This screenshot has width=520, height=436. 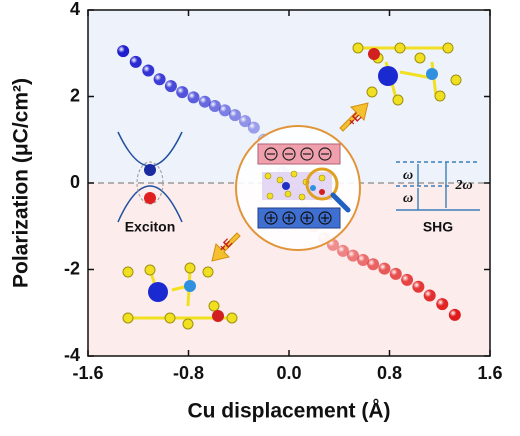 What do you see at coordinates (288, 373) in the screenshot?
I see `x-tick-label: 0.0` at bounding box center [288, 373].